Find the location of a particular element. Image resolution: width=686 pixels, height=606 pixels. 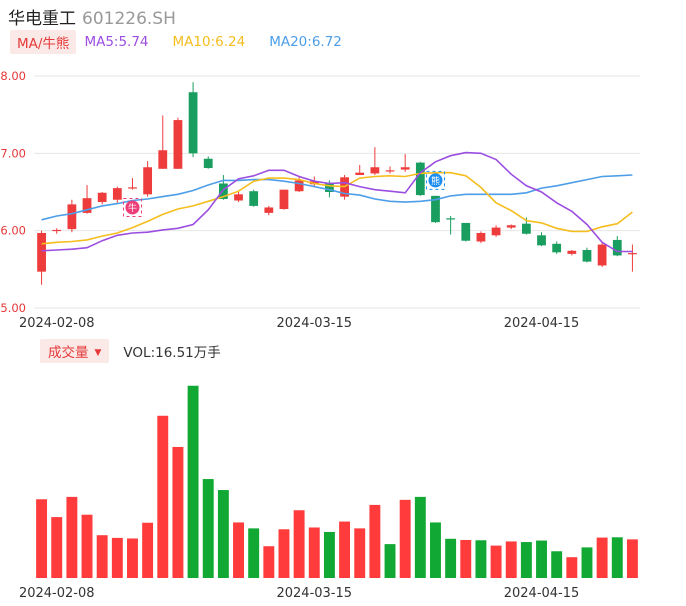

ma20-label: MA20:6.72 is located at coordinates (305, 42).